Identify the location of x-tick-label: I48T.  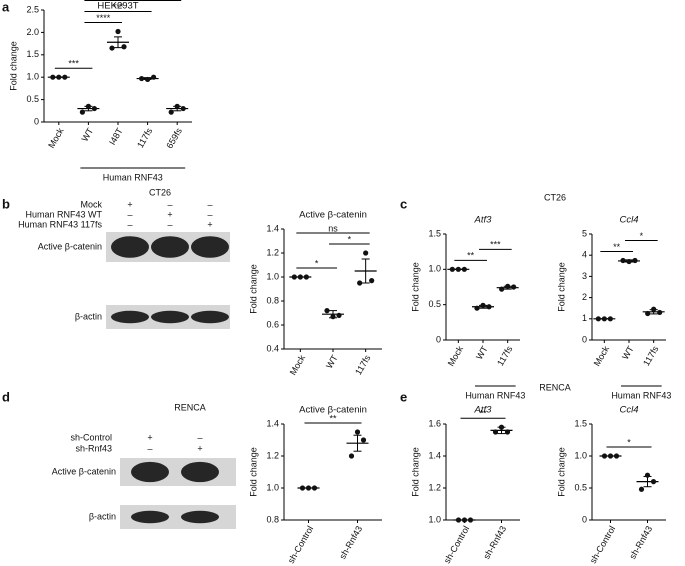
(116, 136).